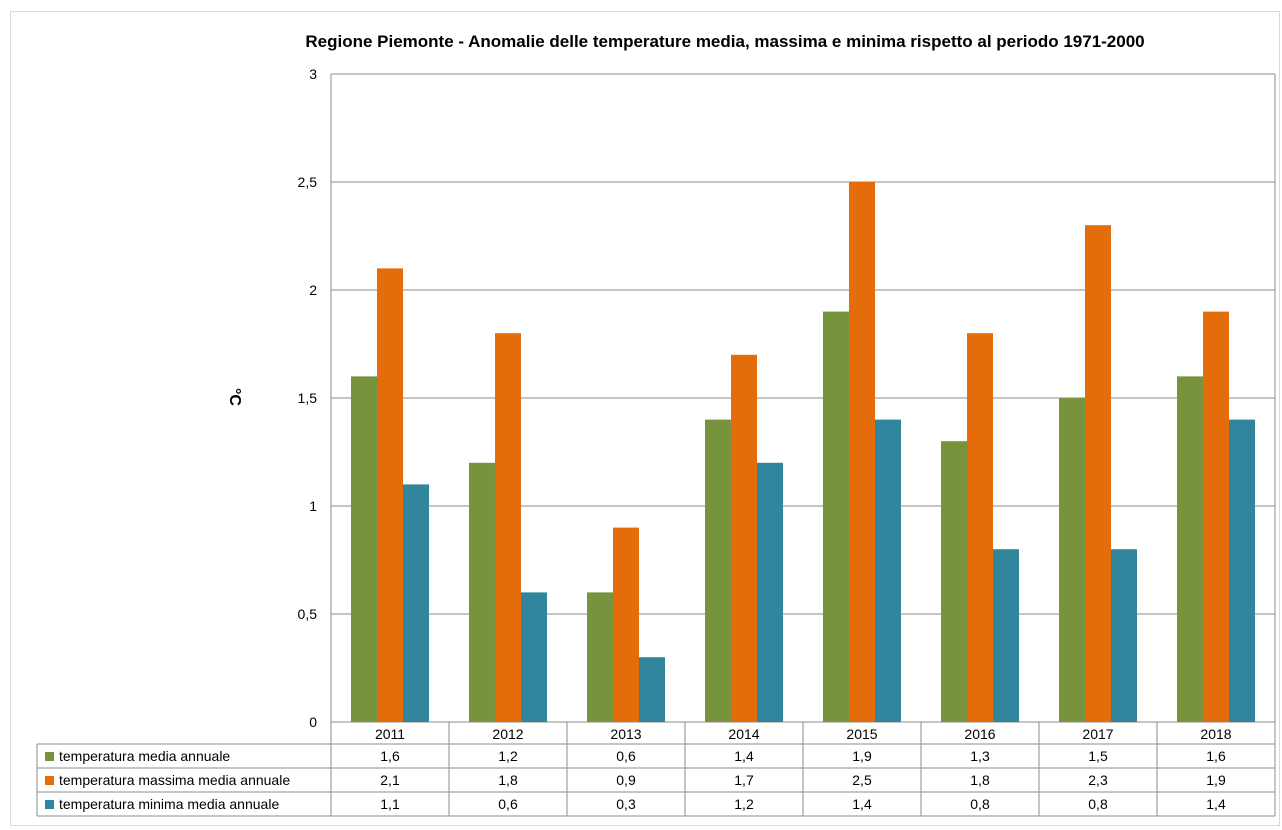 This screenshot has width=1282, height=830. Describe the element at coordinates (1098, 756) in the screenshot. I see `data-label: 1,5` at that location.